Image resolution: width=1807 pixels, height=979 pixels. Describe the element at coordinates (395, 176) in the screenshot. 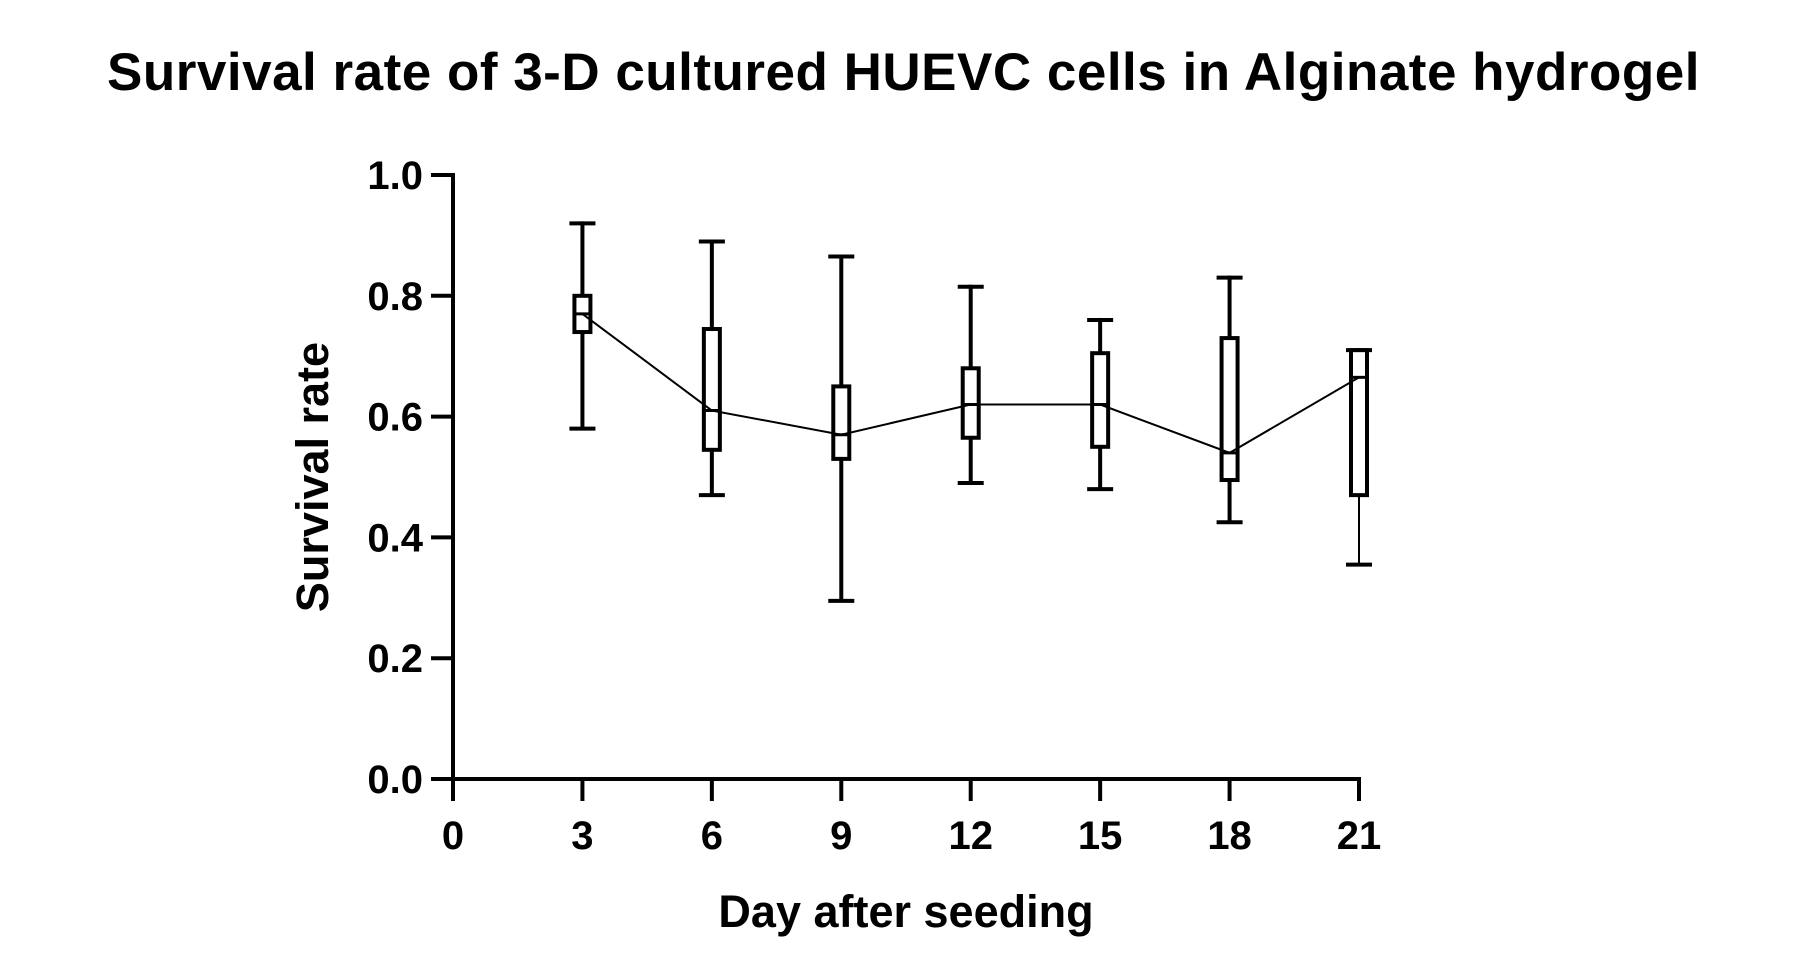

I see `y-tick-label: 1.0` at that location.